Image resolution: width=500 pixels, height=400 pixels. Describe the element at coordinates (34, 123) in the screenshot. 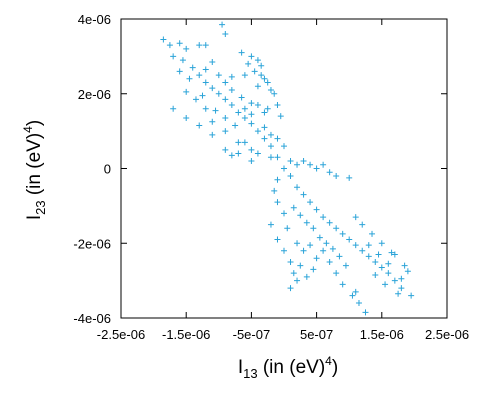

I see `y-axis-title-close: )` at that location.